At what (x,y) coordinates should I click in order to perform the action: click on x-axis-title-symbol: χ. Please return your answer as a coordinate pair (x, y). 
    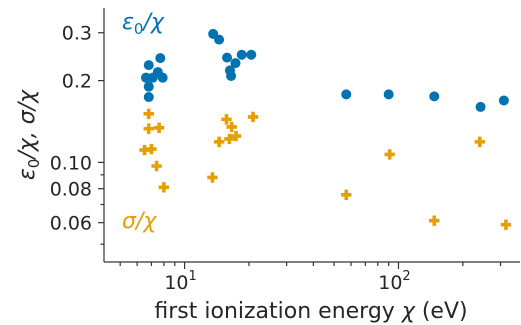
    Looking at the image, I should click on (408, 311).